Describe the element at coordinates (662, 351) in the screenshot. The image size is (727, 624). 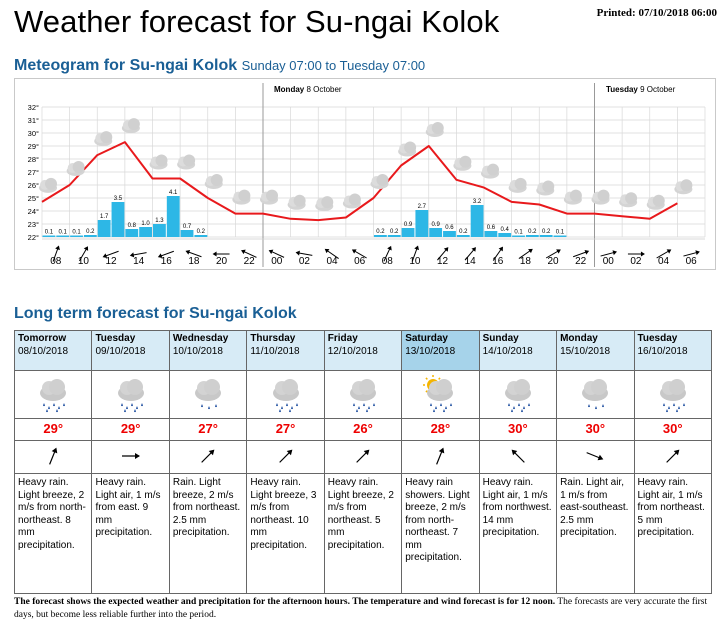
I see `day-date: 16/10/2018` at that location.